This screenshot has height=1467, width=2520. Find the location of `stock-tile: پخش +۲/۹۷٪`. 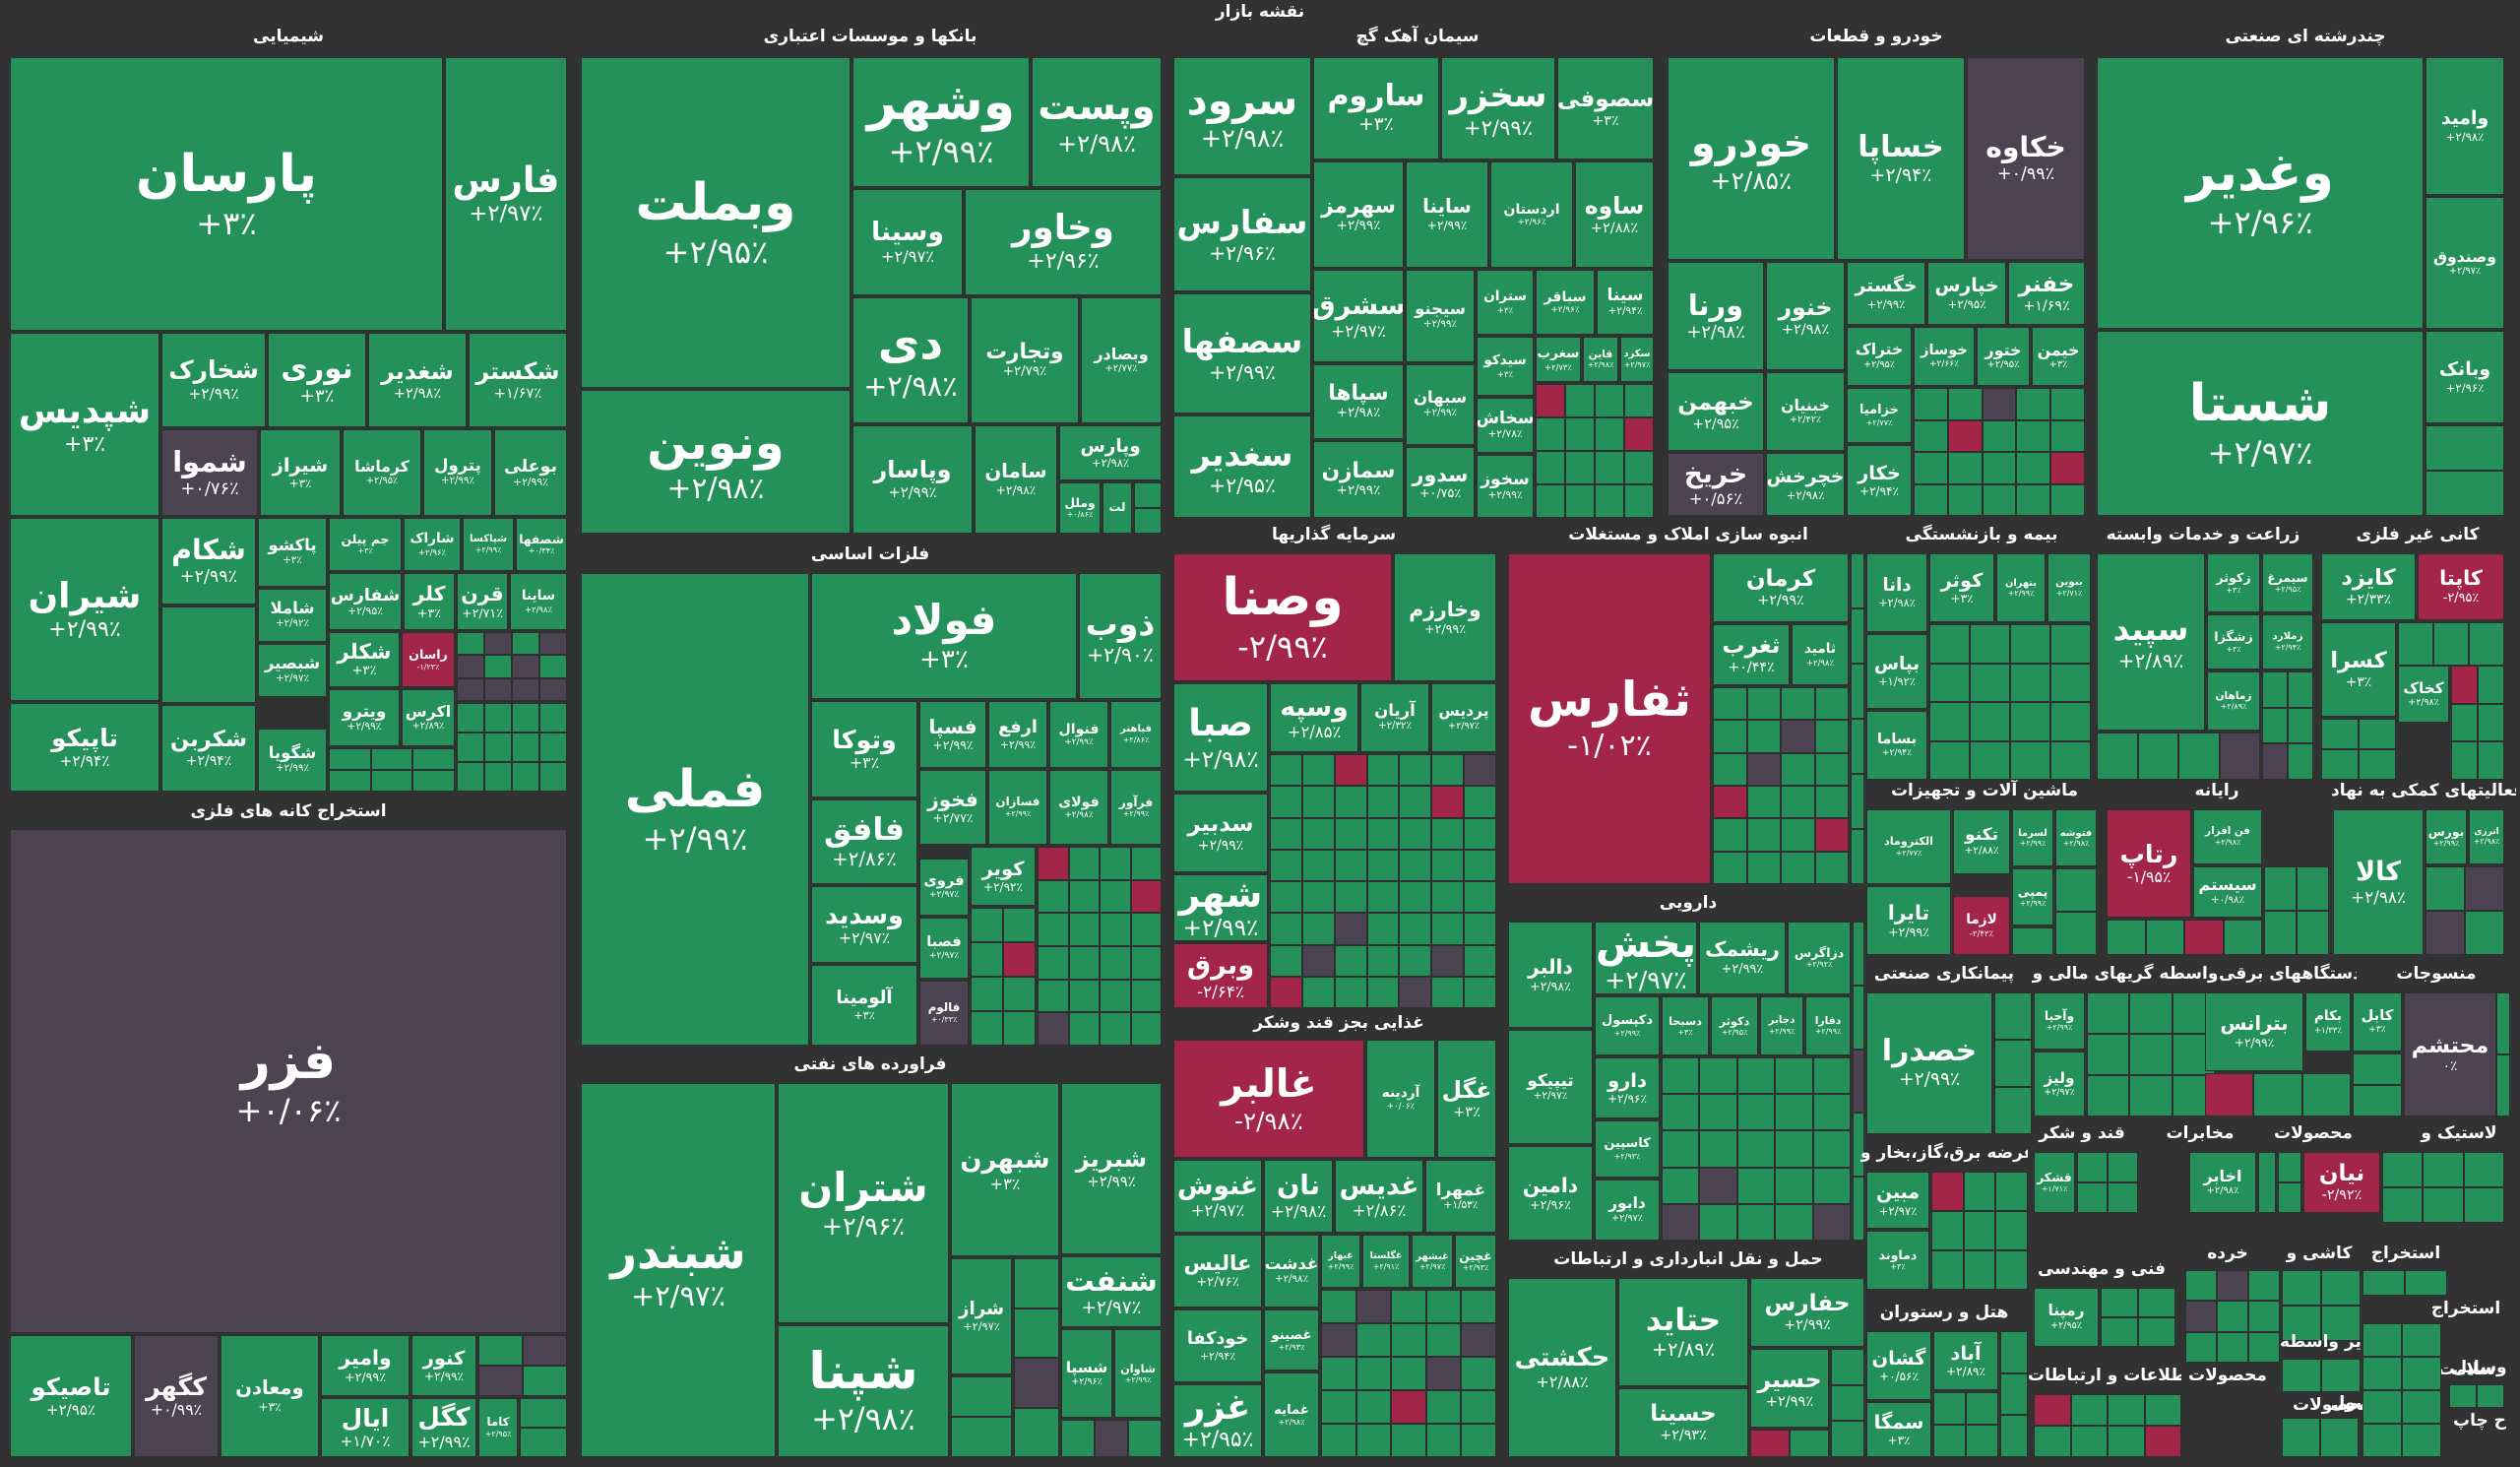

stock-tile: پخش +۲/۹۷٪ is located at coordinates (1646, 958).